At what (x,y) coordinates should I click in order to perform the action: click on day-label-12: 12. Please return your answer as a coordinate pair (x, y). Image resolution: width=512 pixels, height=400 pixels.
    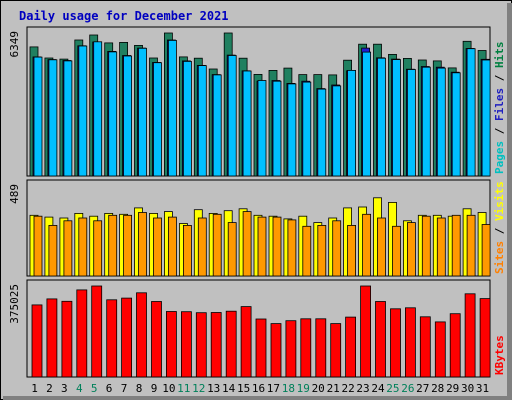
    Looking at the image, I should click on (198, 388).